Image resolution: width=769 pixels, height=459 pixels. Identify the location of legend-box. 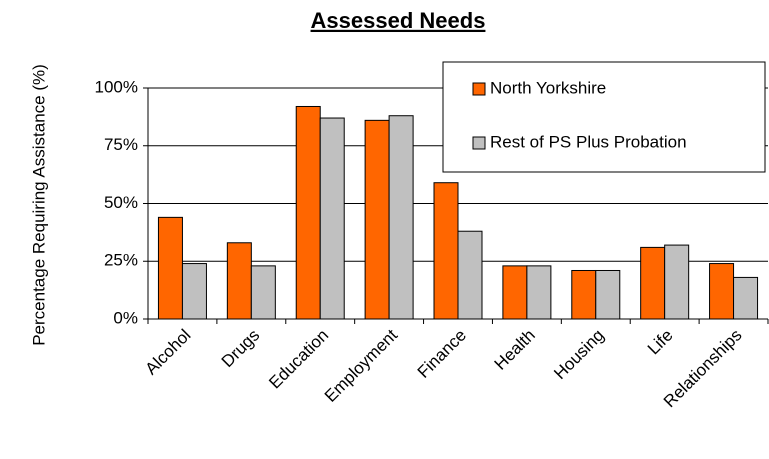
(604, 117).